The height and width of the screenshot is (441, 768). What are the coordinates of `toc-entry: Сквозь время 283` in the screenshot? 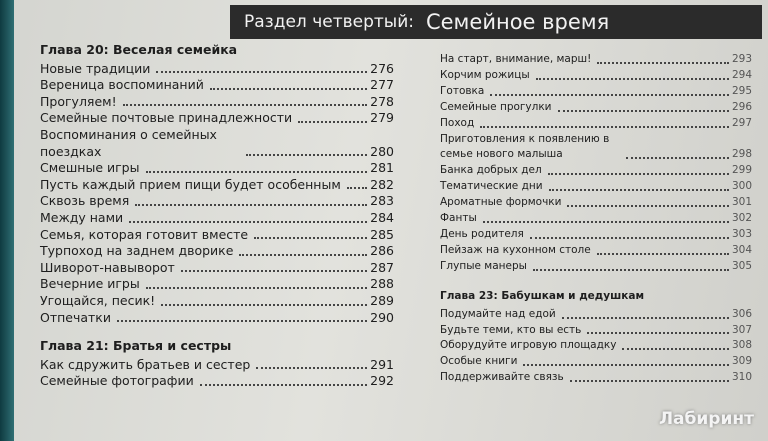 It's located at (217, 201).